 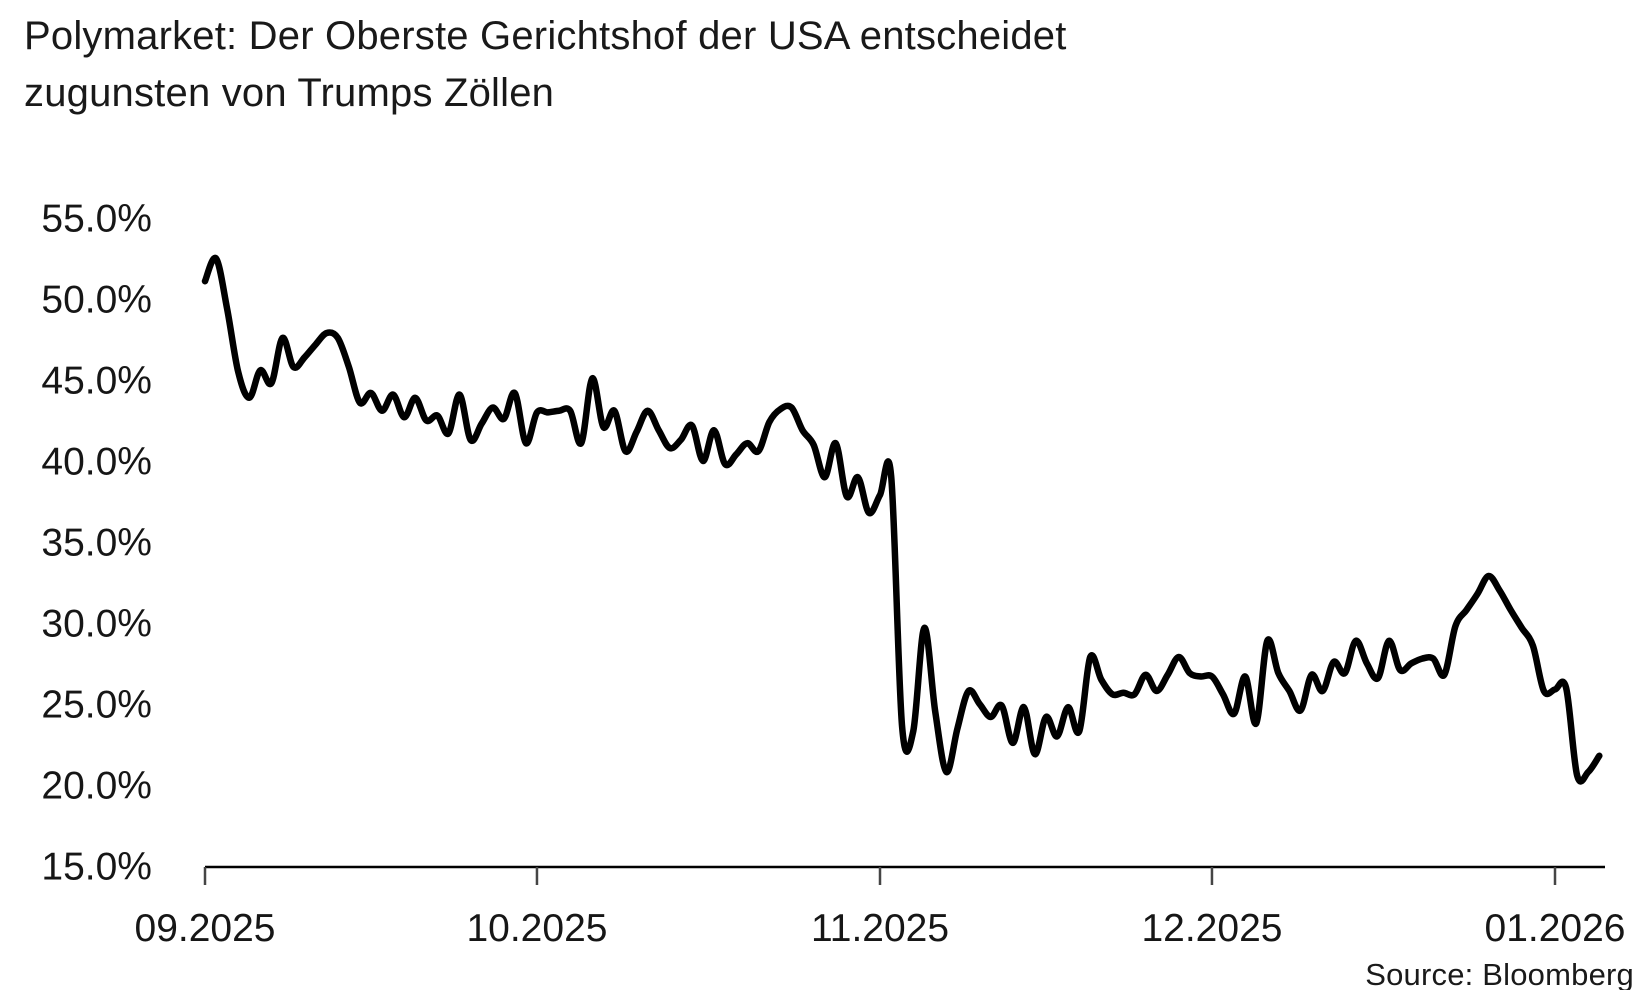 I want to click on source-attribution: Source: Bloomberg, so click(x=1499, y=973).